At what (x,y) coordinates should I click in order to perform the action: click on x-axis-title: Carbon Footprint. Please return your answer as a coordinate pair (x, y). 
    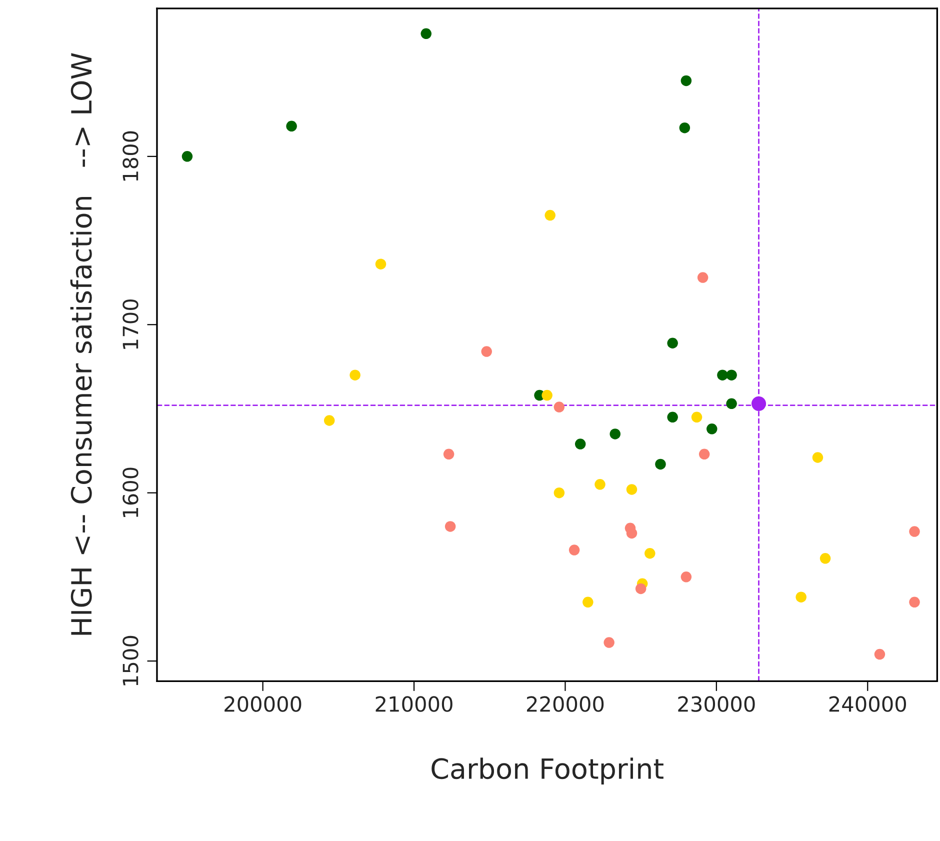
    Looking at the image, I should click on (548, 771).